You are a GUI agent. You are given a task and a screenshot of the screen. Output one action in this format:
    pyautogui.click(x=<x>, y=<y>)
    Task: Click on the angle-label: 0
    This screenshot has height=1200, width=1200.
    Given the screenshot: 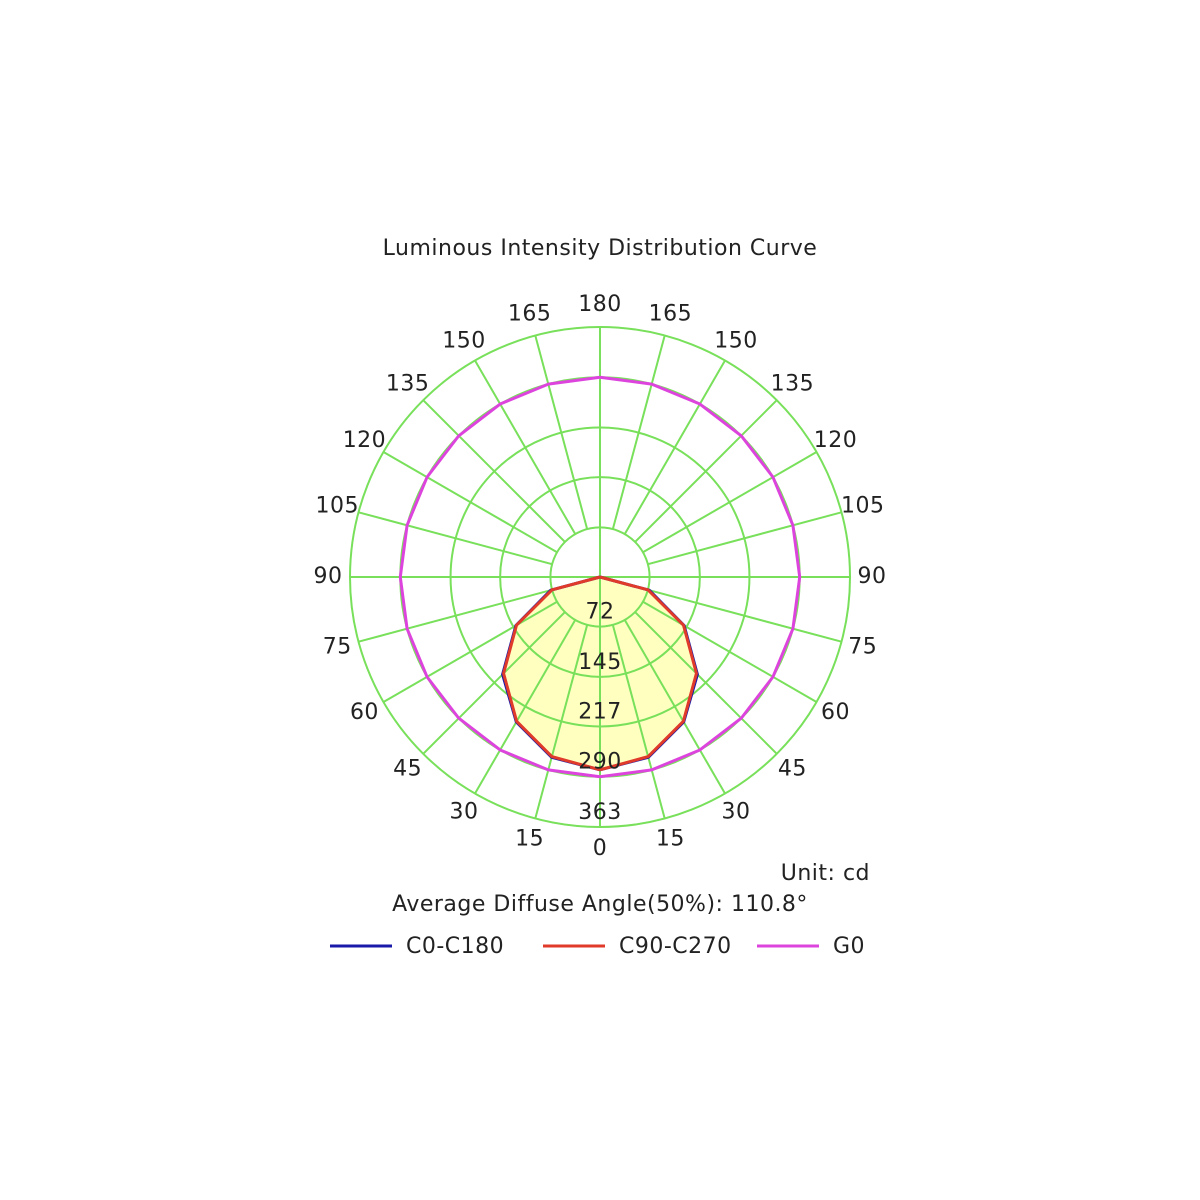 What is the action you would take?
    pyautogui.click(x=600, y=848)
    